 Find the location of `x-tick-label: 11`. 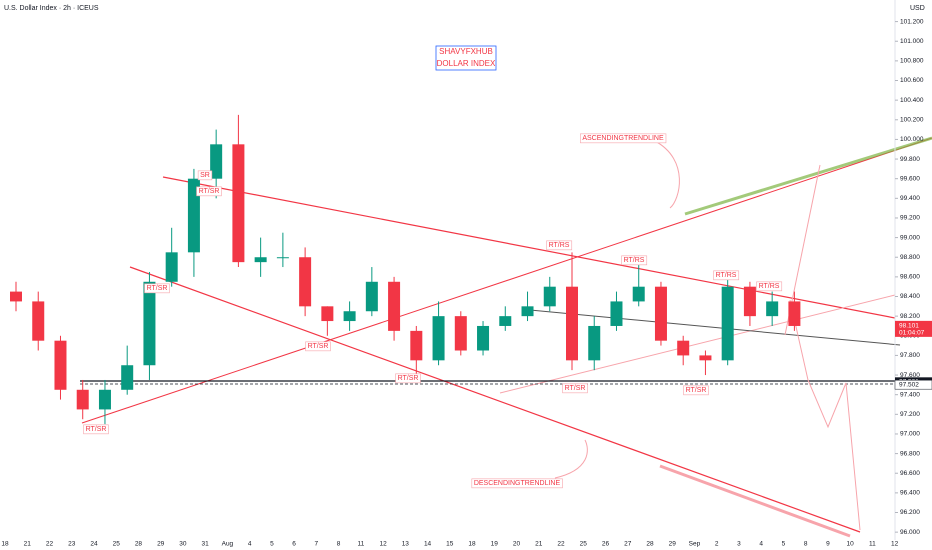

x-tick-label: 11 is located at coordinates (360, 544).